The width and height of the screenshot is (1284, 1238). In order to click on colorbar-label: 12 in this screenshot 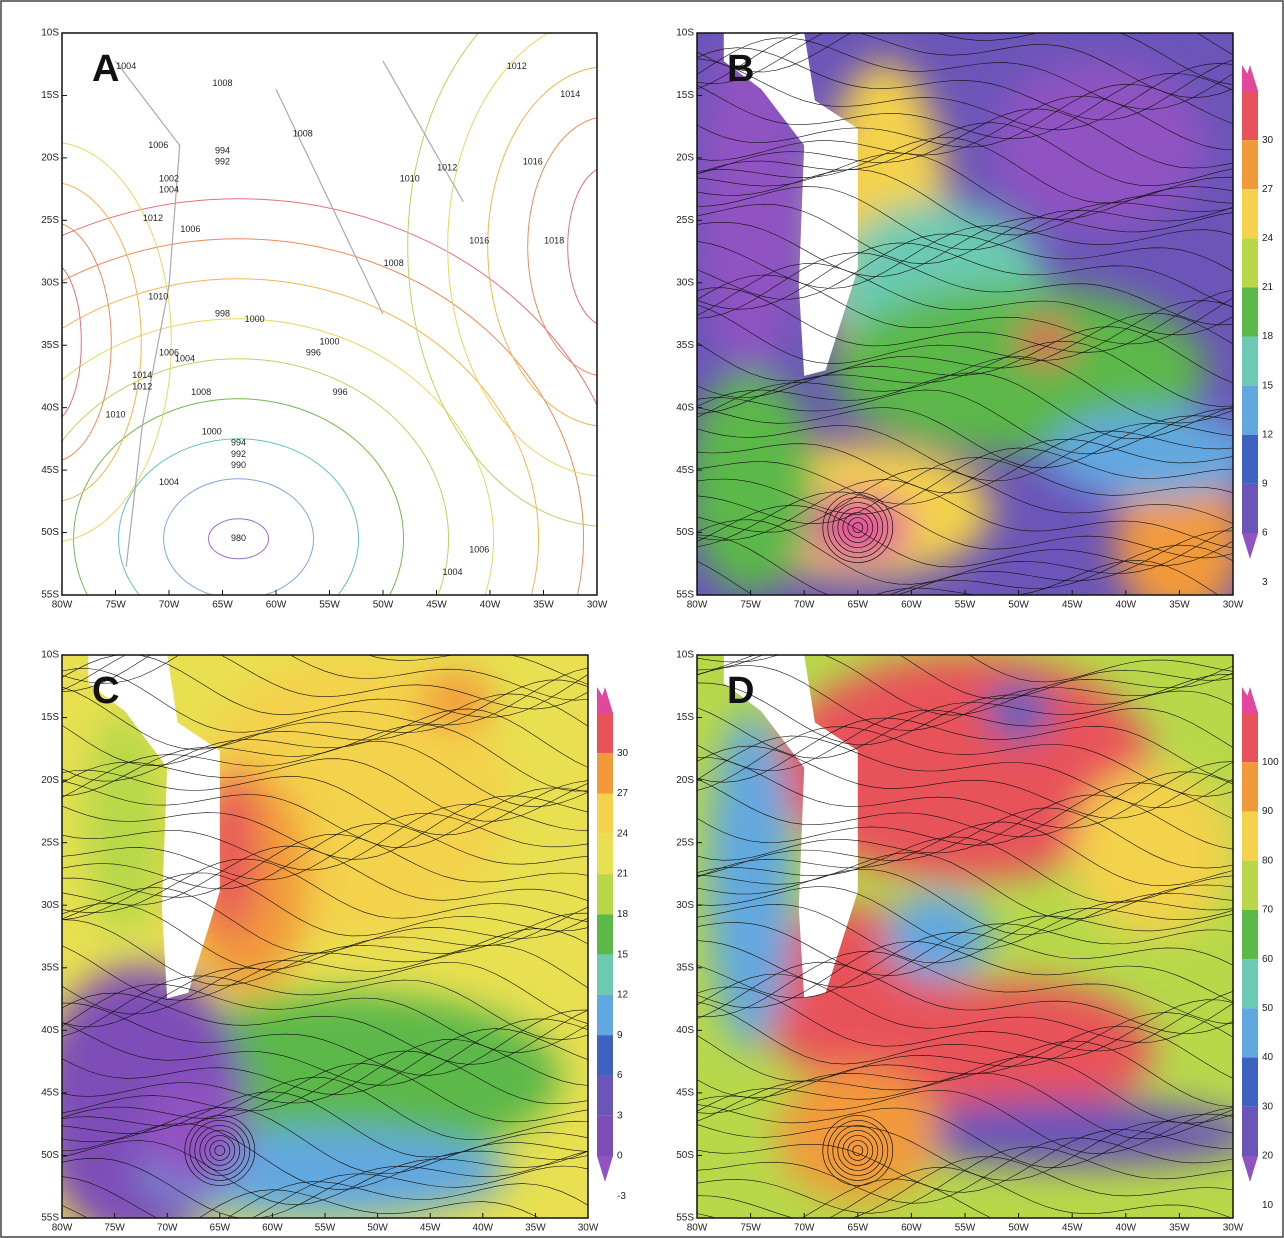, I will do `click(623, 995)`.